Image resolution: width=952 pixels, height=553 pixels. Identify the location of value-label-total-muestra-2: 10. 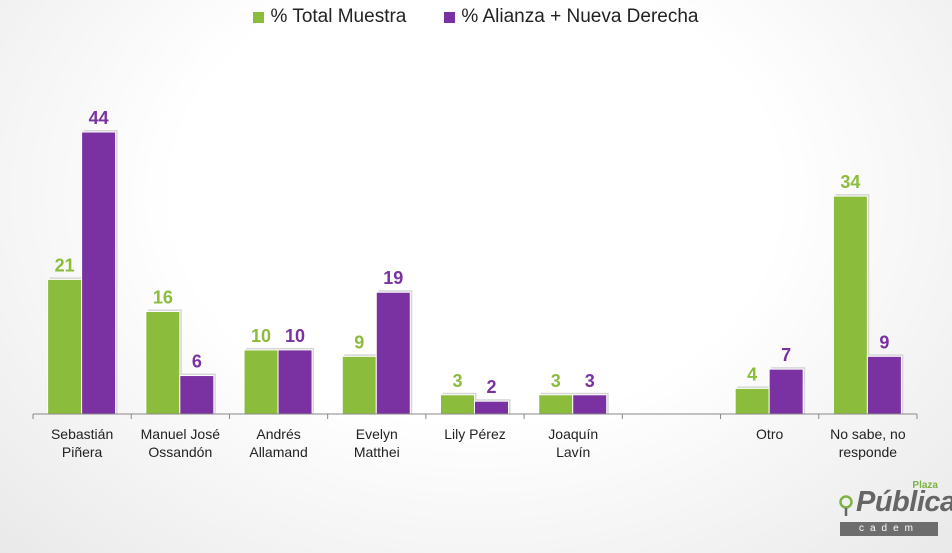
(261, 336).